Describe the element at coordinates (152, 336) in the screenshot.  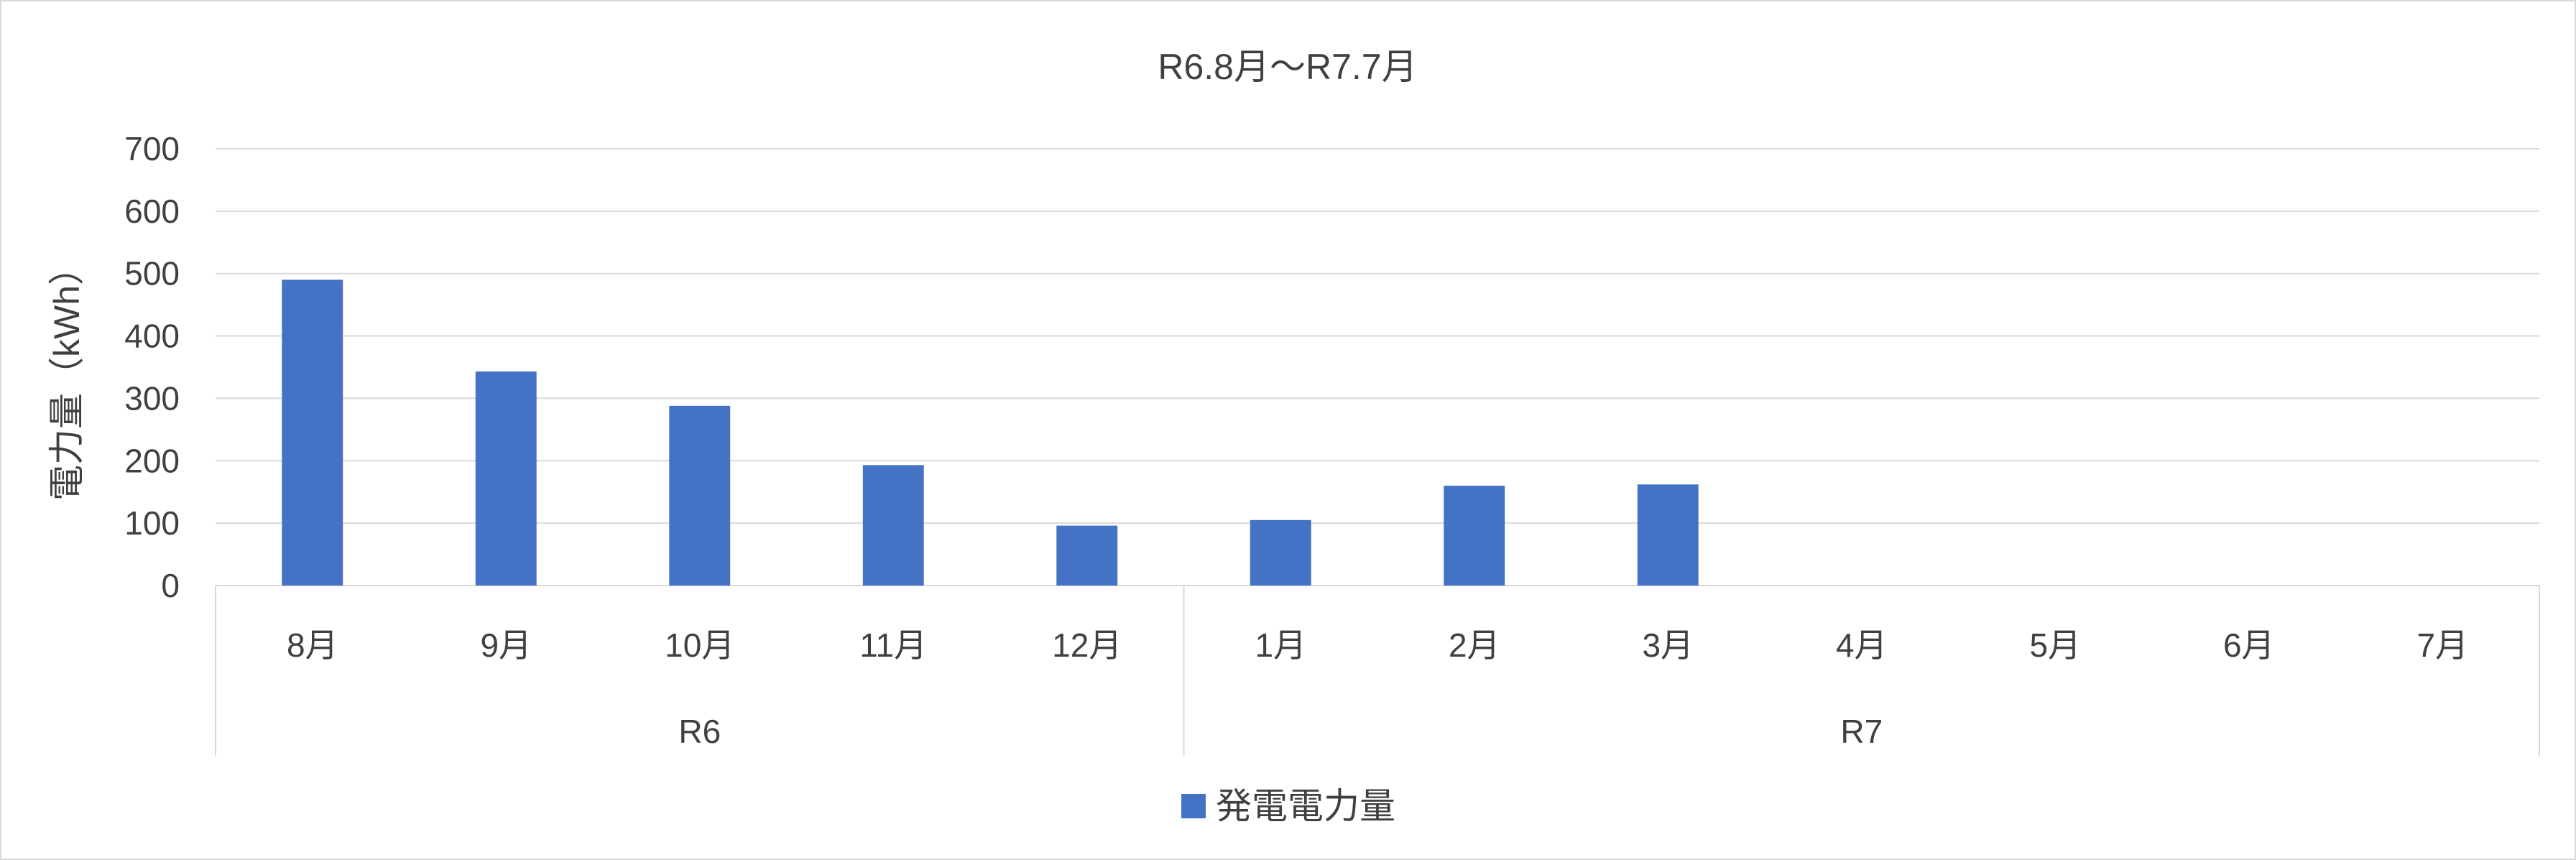
I see `y-tick-label: 400` at that location.